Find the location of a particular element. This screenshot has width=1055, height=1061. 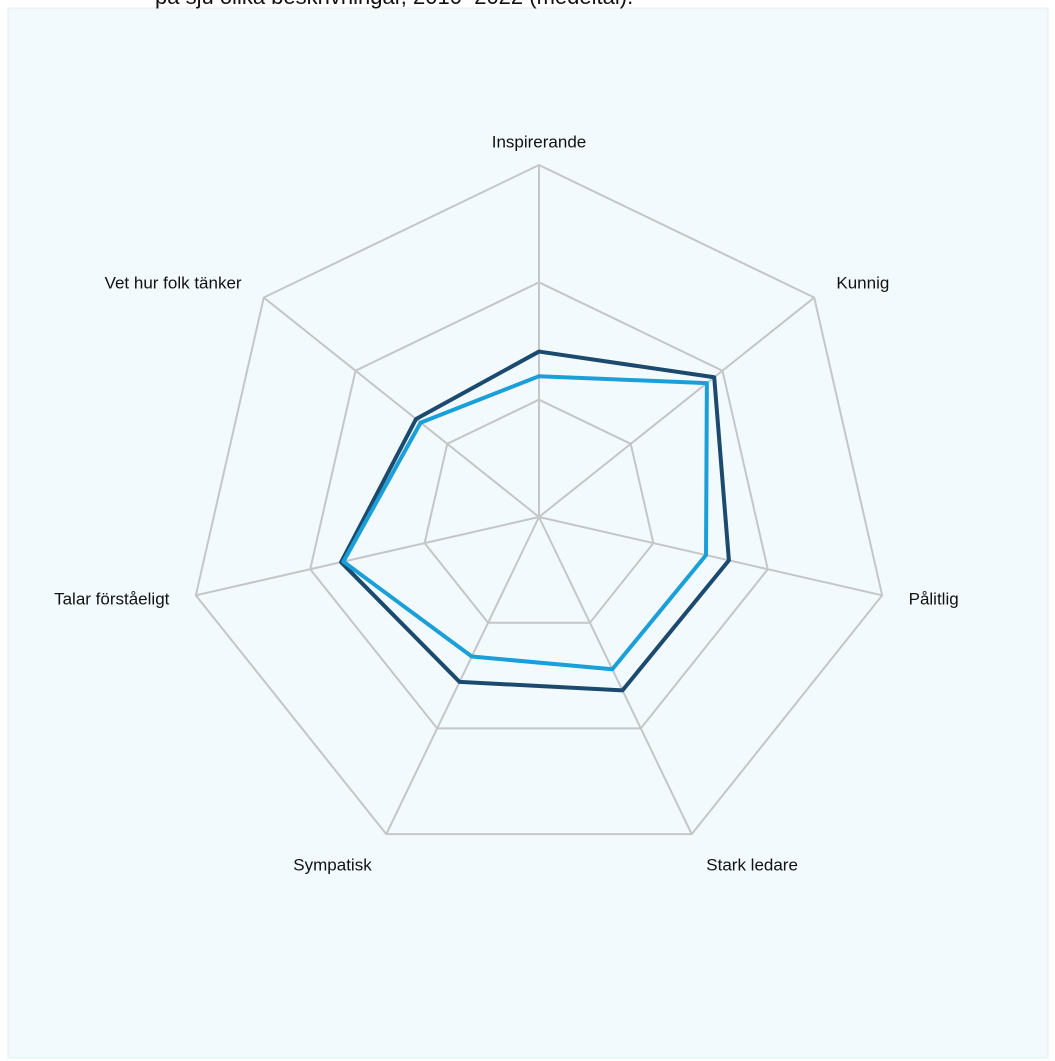

axis-label: Talar förståeligt is located at coordinates (112, 599).